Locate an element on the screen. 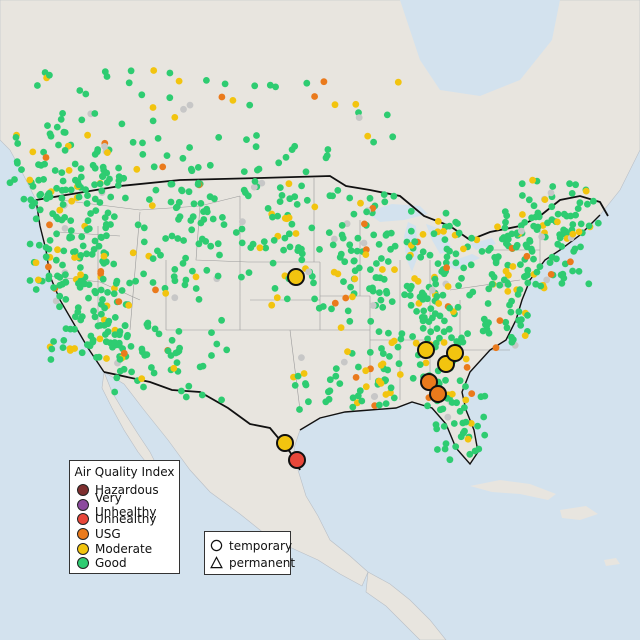 Image resolution: width=640 pixels, height=640 pixels. land-hispaniola is located at coordinates (579, 513).